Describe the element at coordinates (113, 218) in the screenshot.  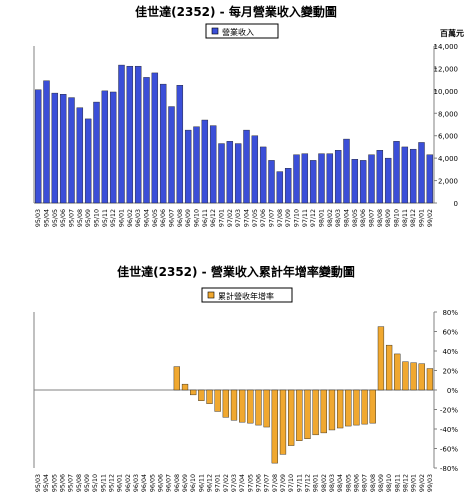
I see `x-tick-label: 95/12` at that location.